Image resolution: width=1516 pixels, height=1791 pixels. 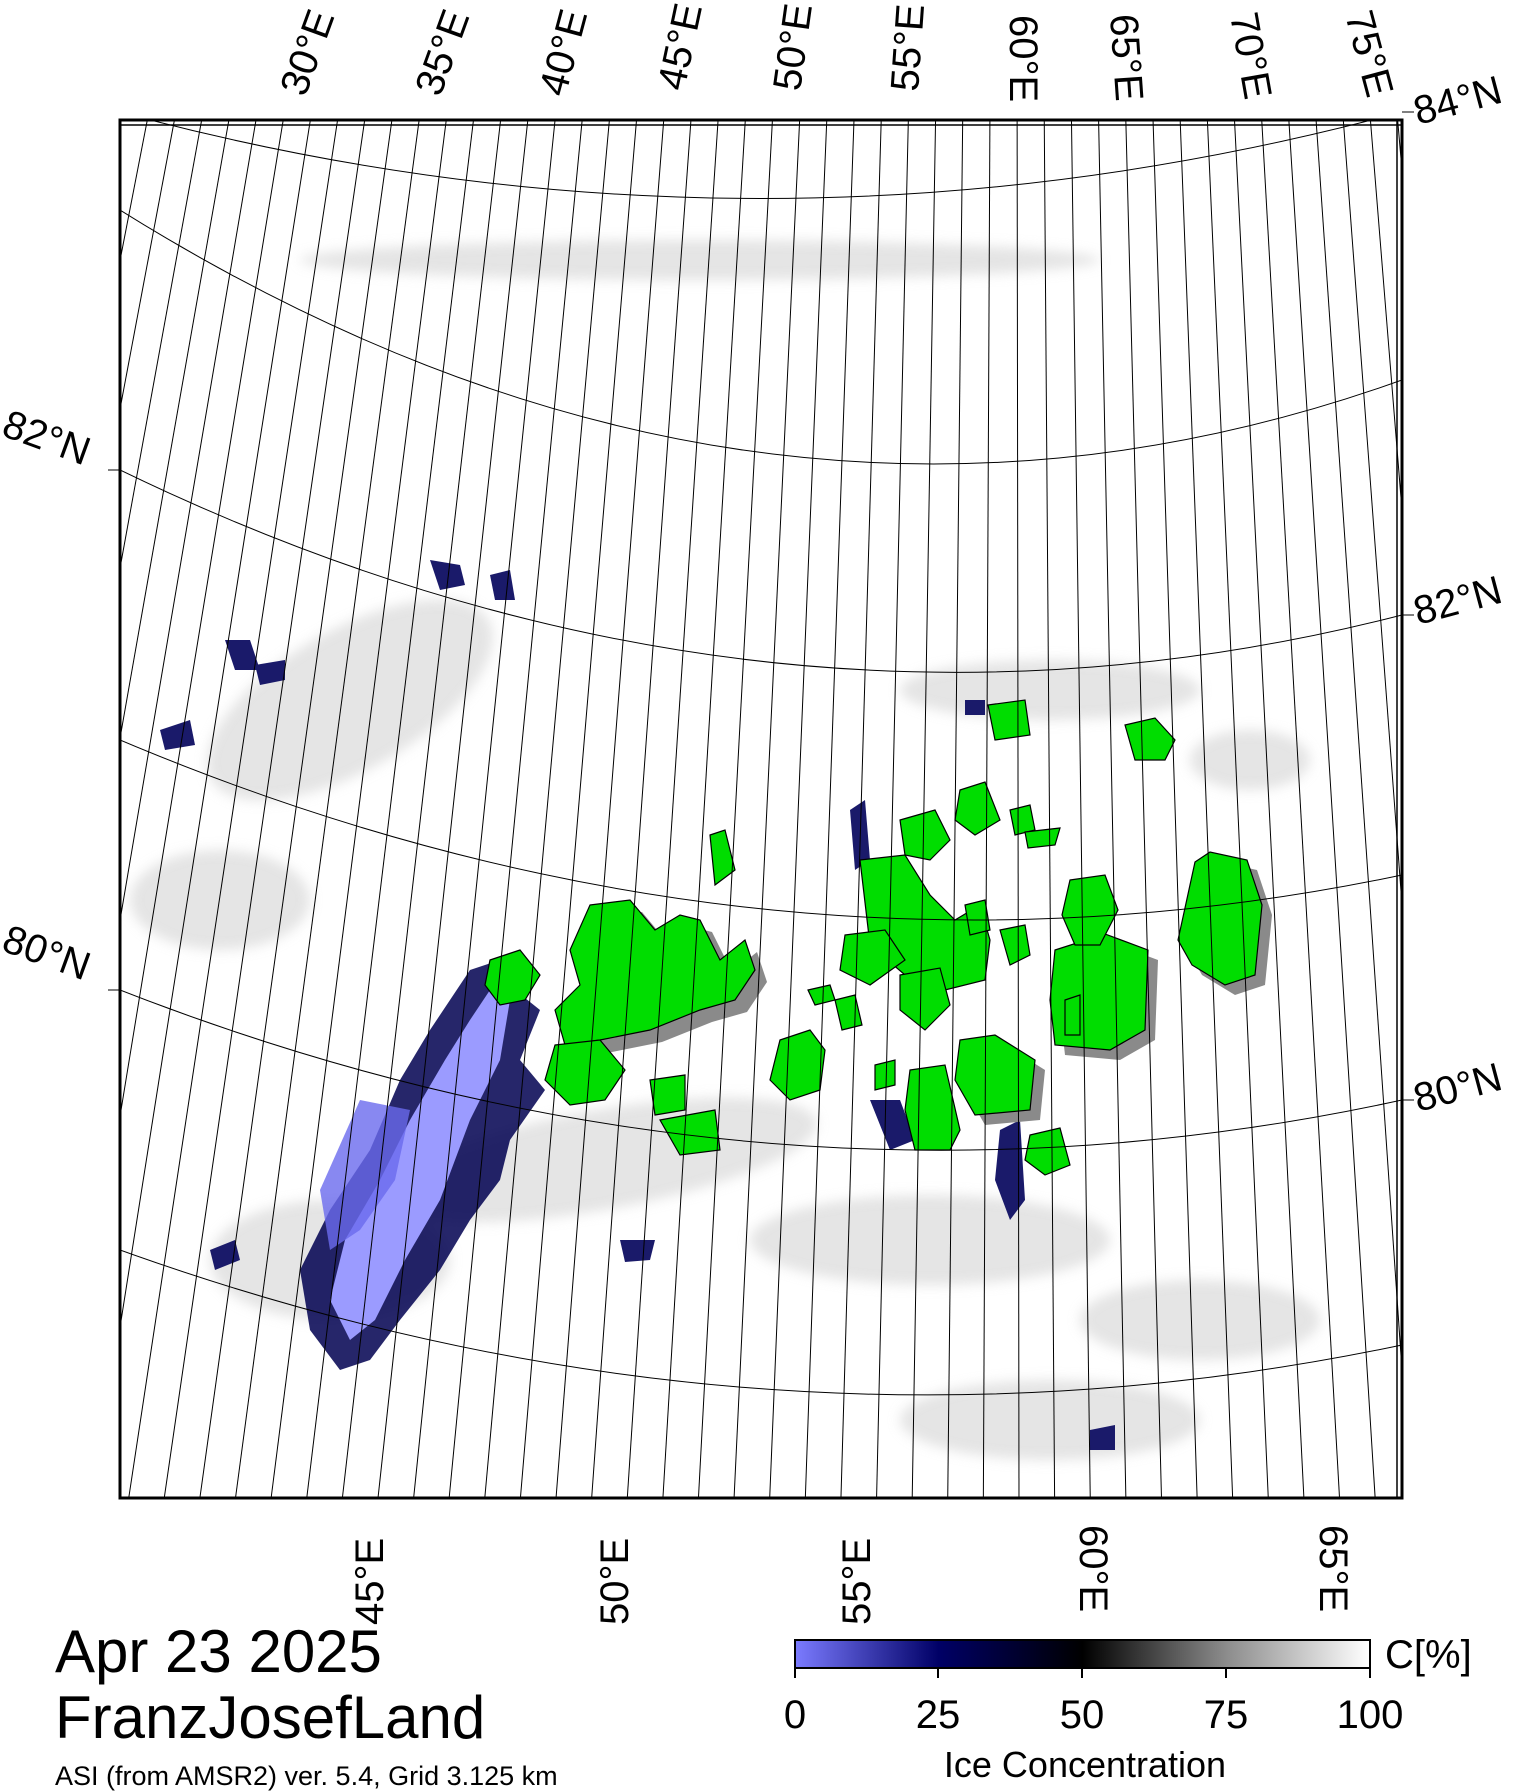 I want to click on parallel-82N, so click(x=761, y=571).